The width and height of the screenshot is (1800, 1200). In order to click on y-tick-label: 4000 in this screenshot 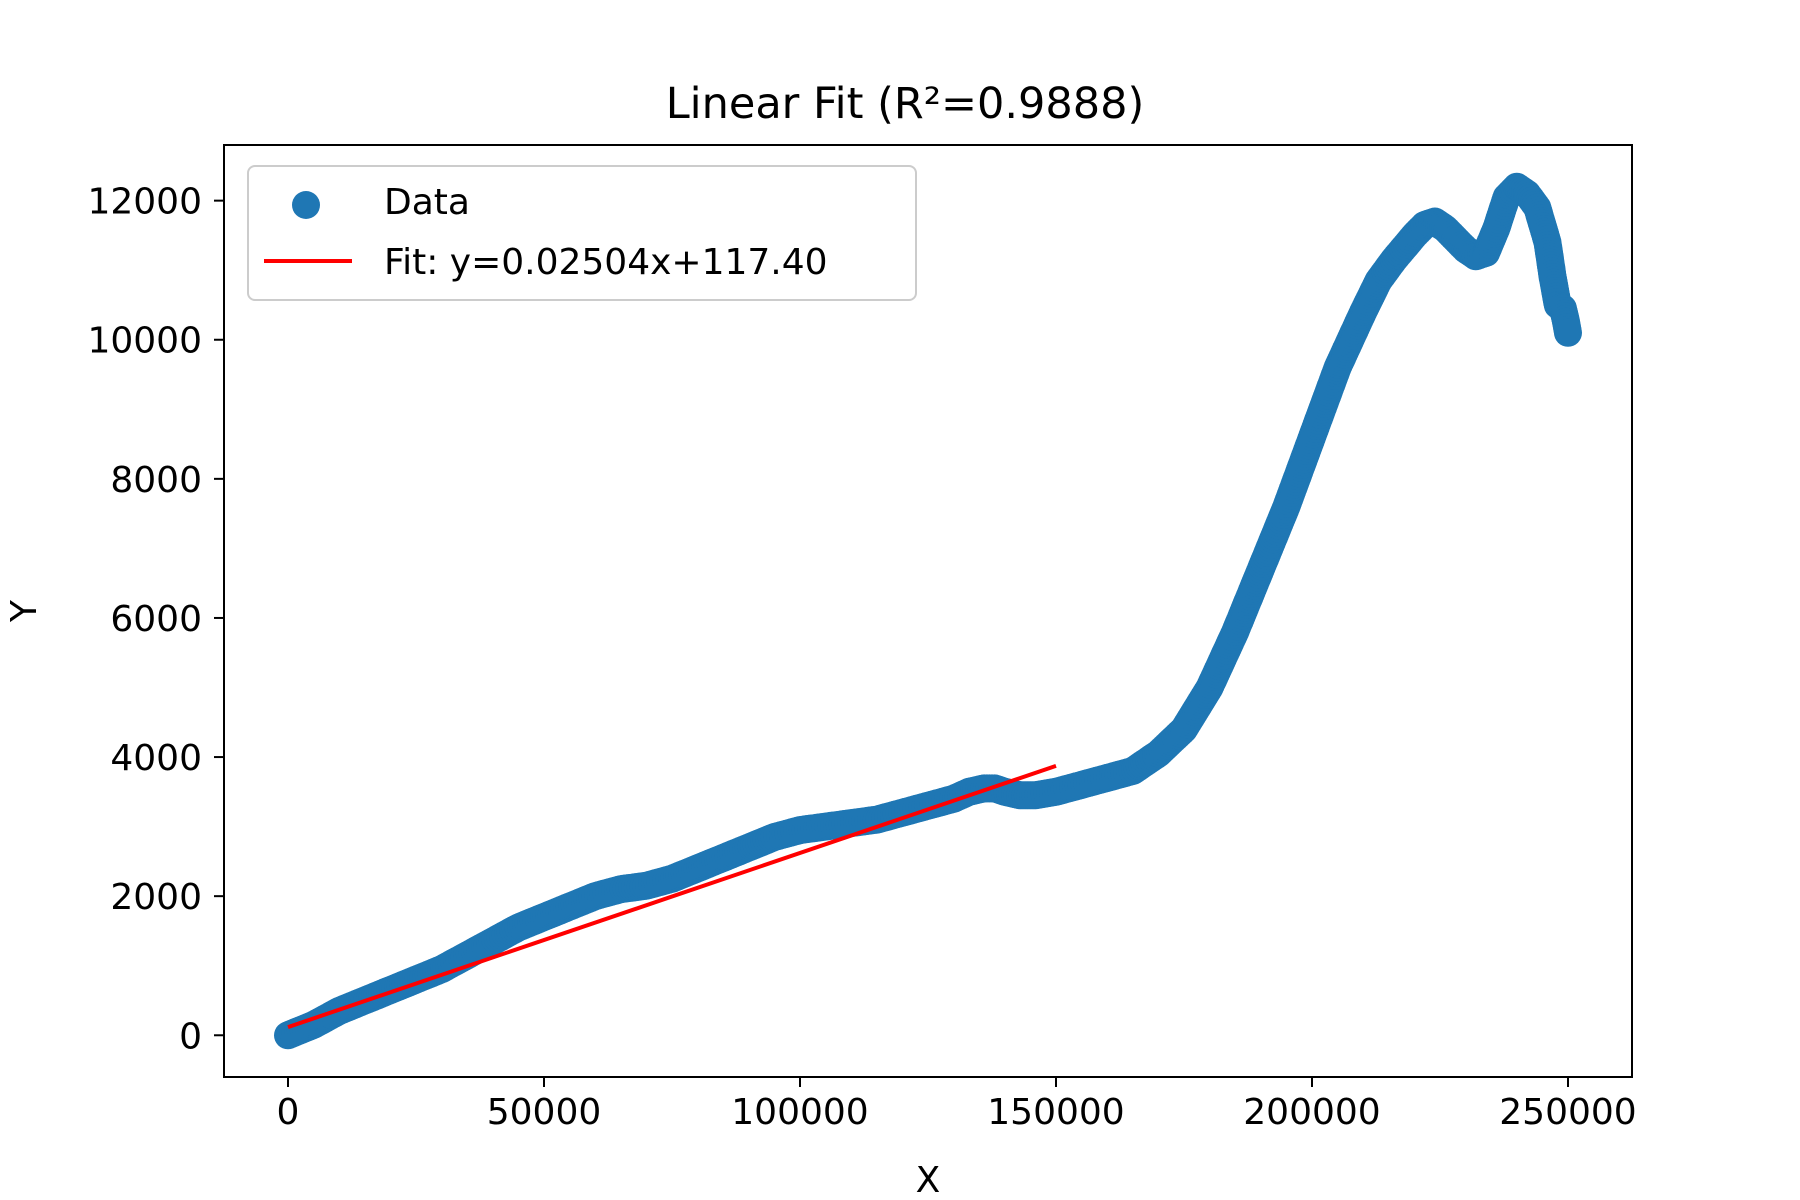, I will do `click(156, 758)`.